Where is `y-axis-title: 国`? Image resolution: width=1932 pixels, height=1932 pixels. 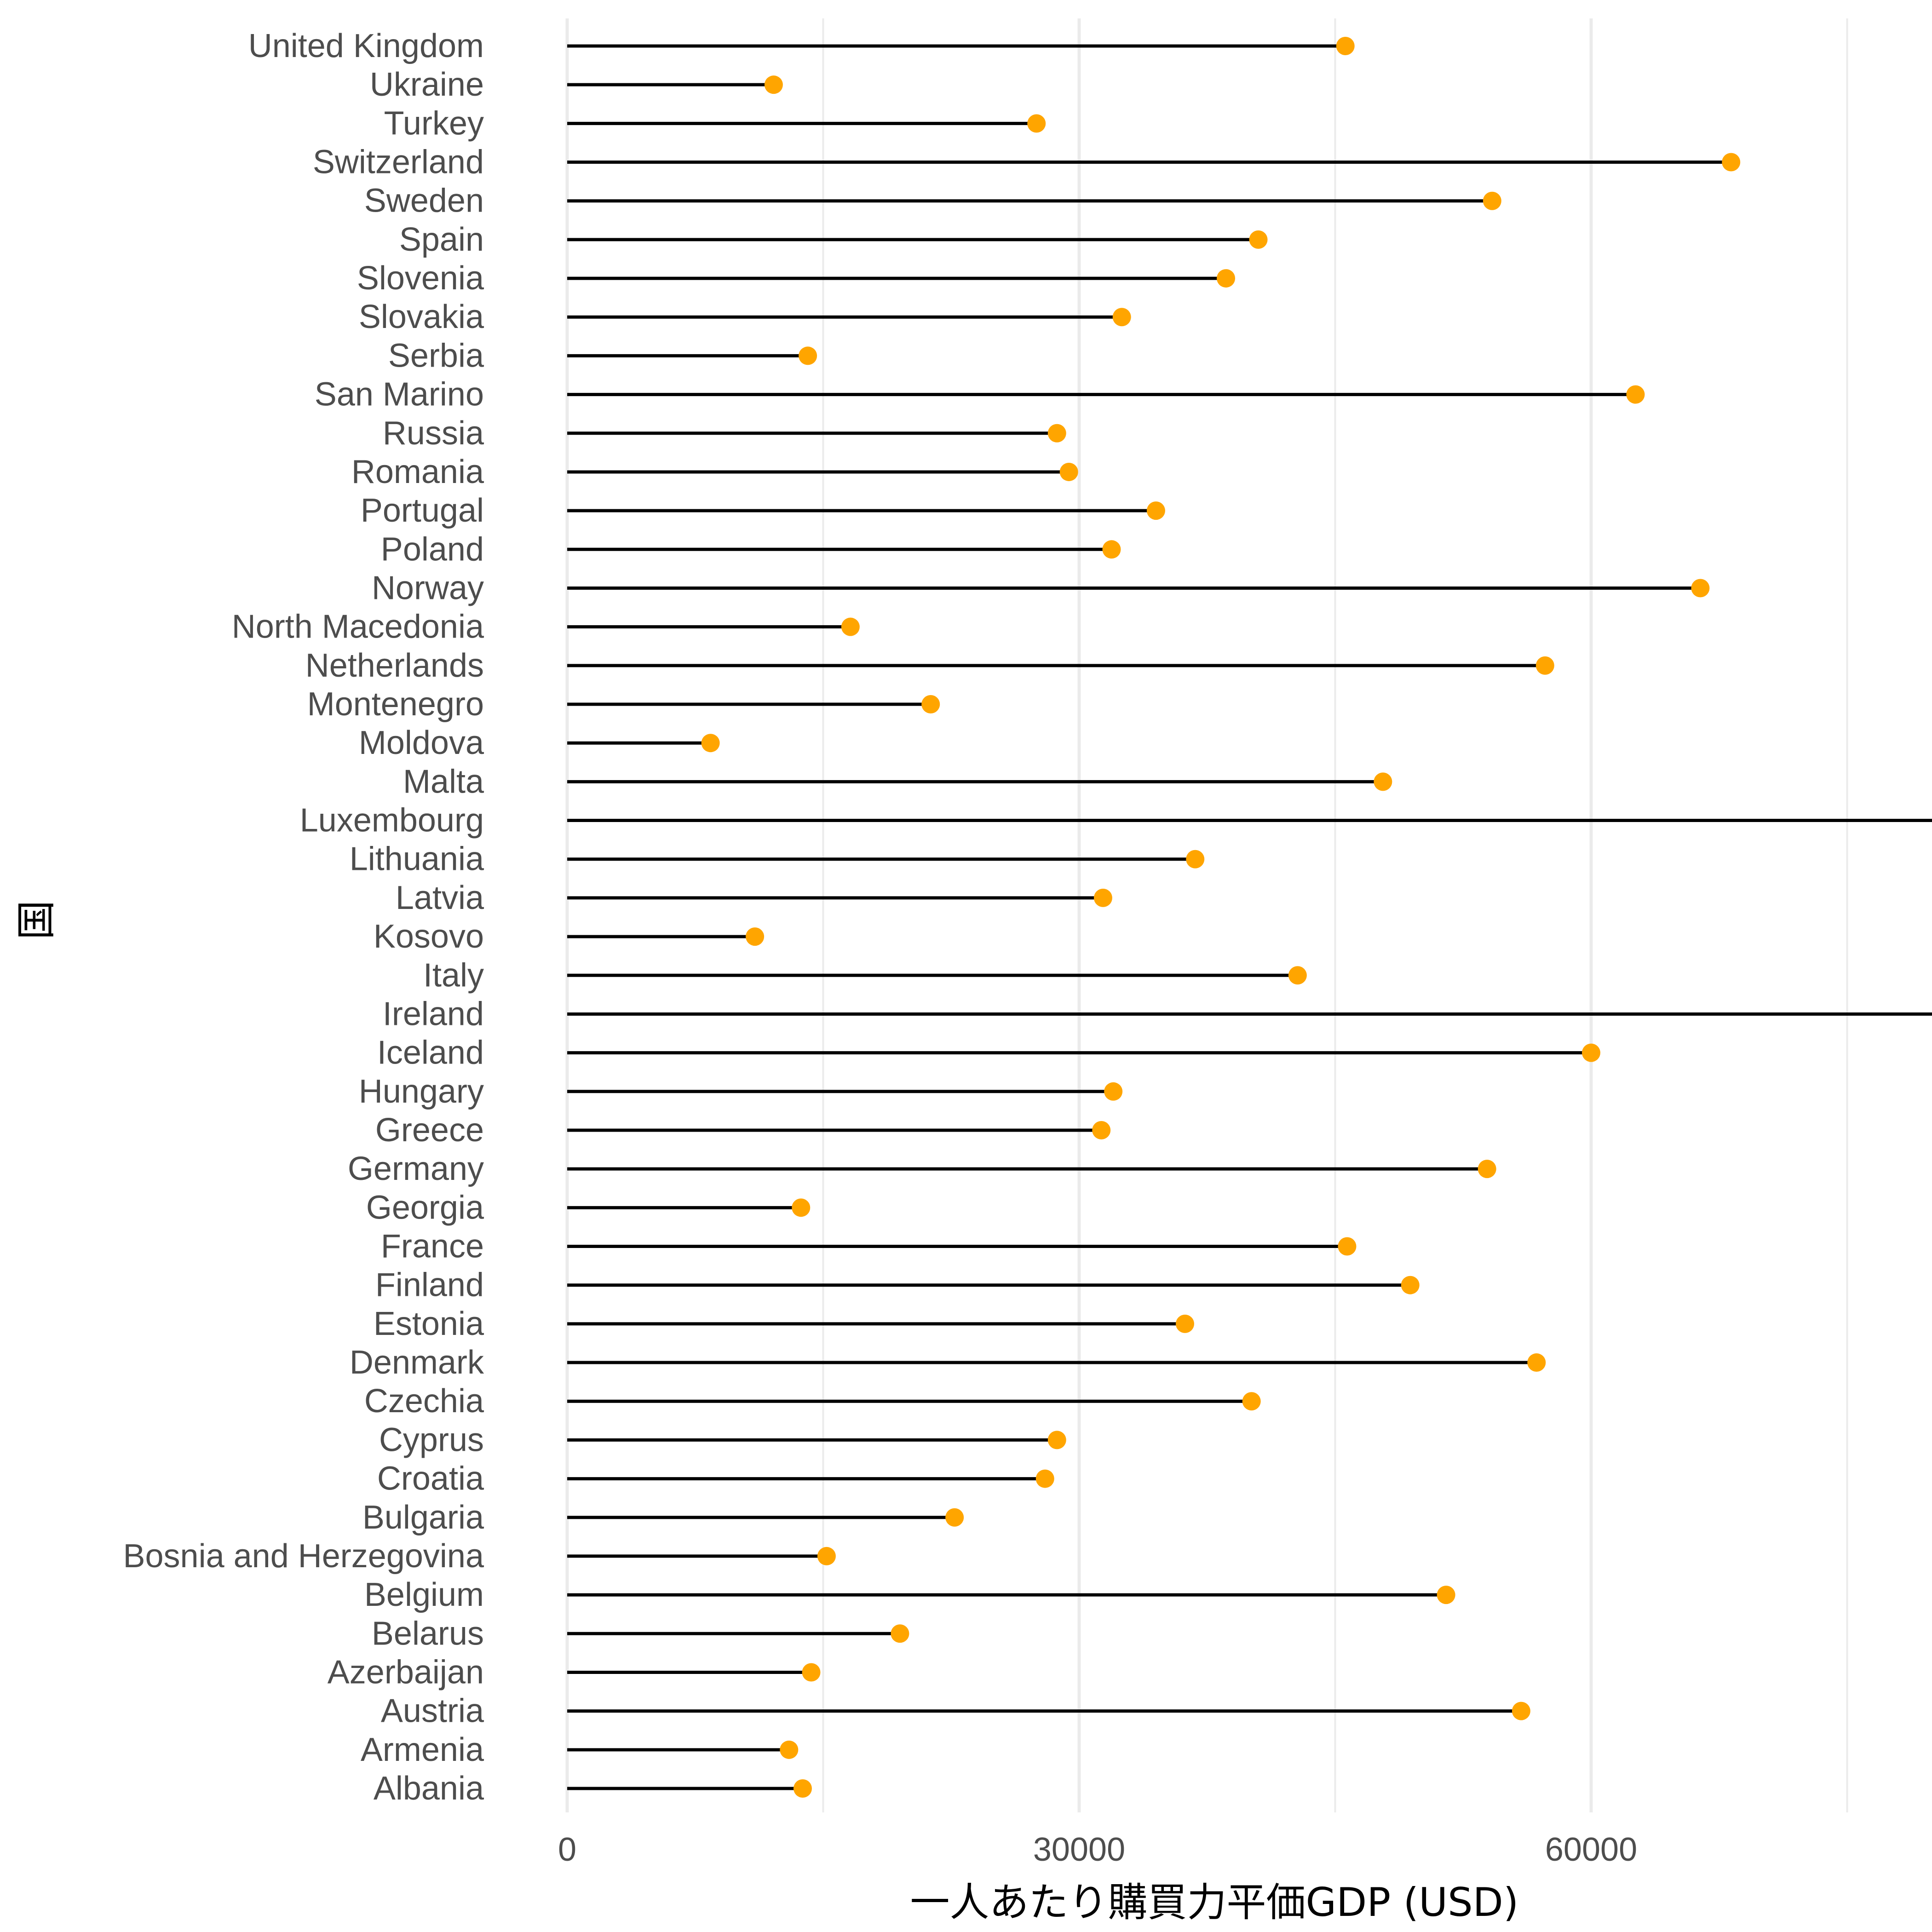
y-axis-title: 国 is located at coordinates (36, 920).